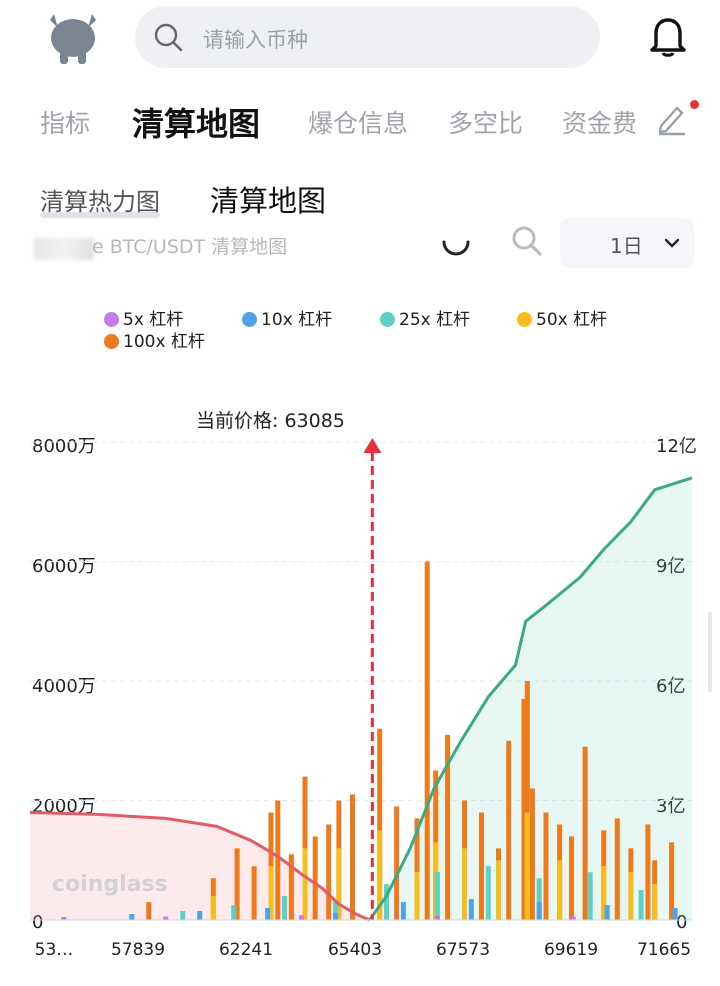 This screenshot has width=720, height=986. I want to click on legend-dot-50x, so click(524, 319).